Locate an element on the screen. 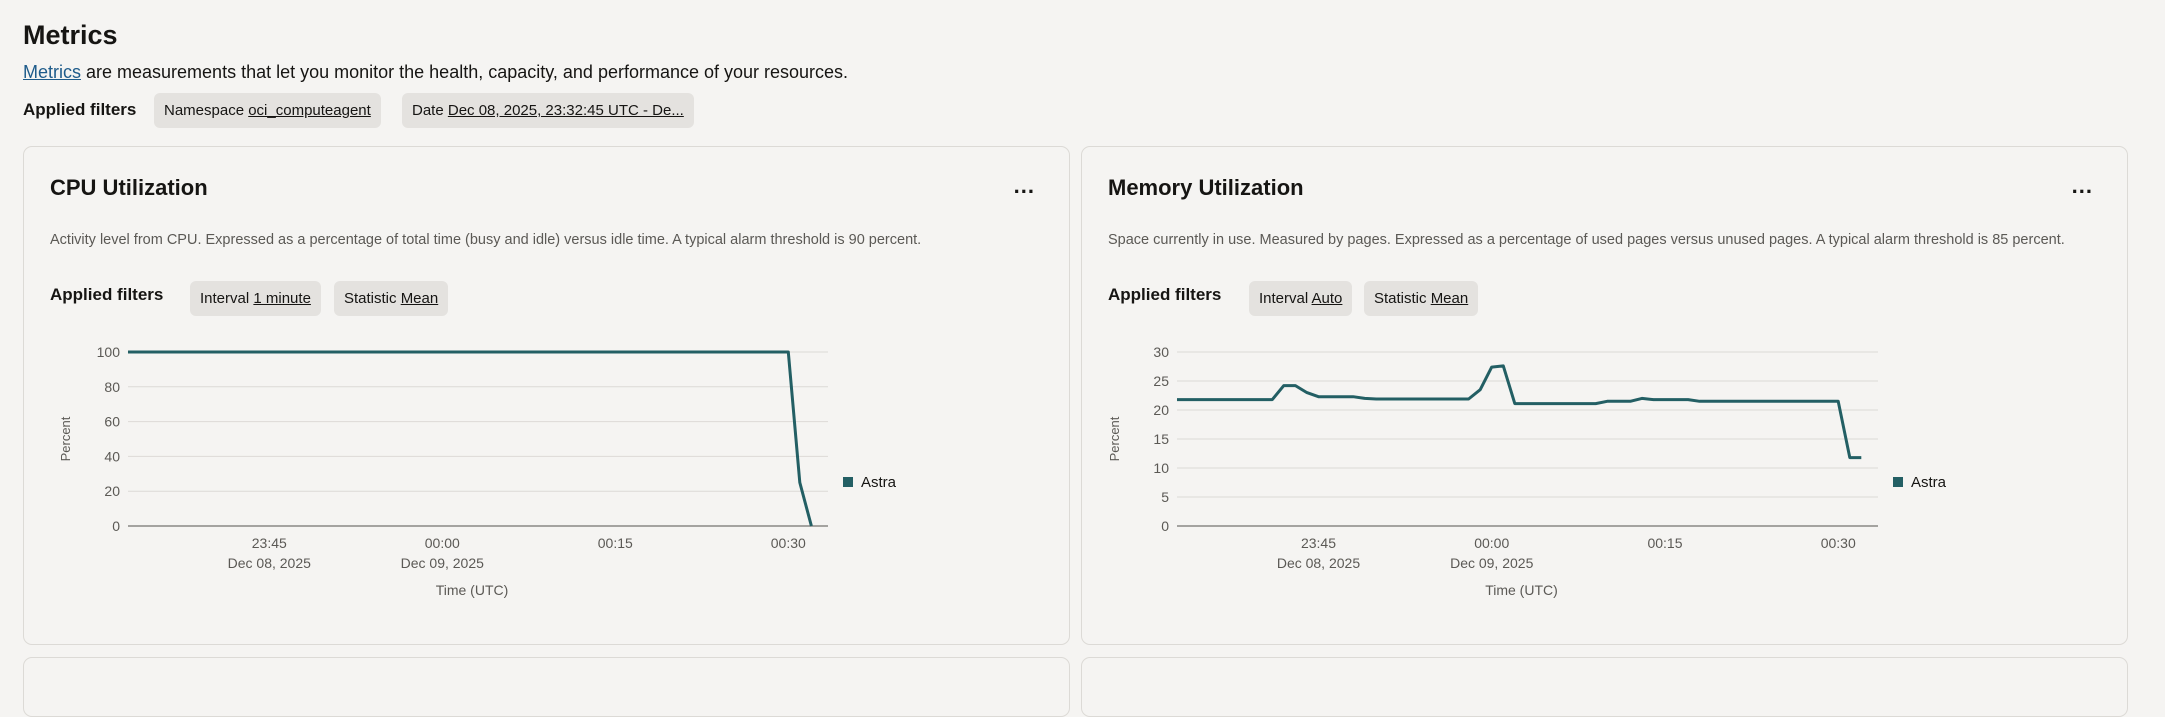 The image size is (2165, 717). y-tick-label: 30 is located at coordinates (1161, 352).